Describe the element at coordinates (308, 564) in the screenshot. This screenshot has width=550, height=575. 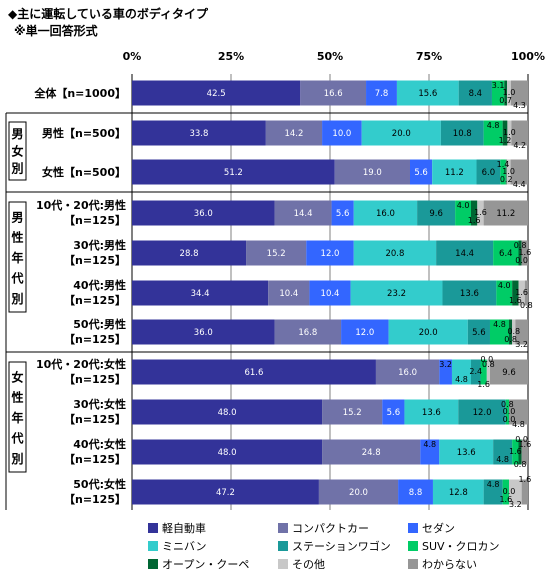
I see `legend-label: その他` at that location.